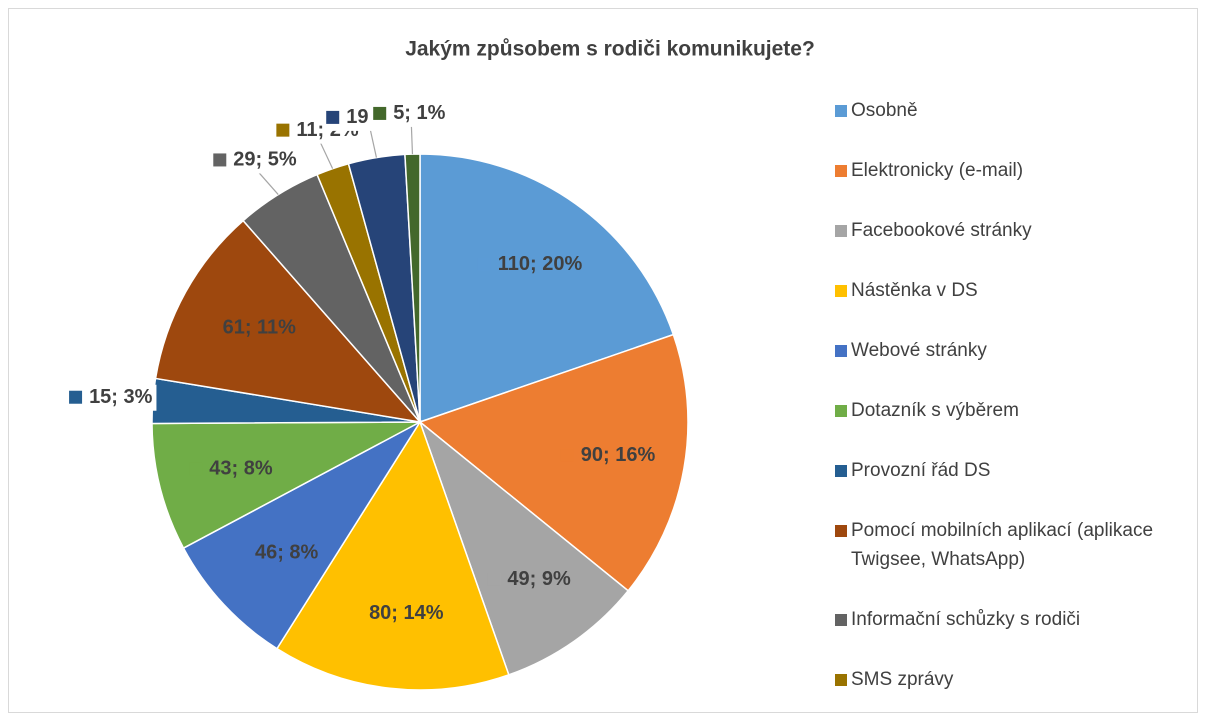  Describe the element at coordinates (884, 110) in the screenshot. I see `legend-label: Osobně` at that location.